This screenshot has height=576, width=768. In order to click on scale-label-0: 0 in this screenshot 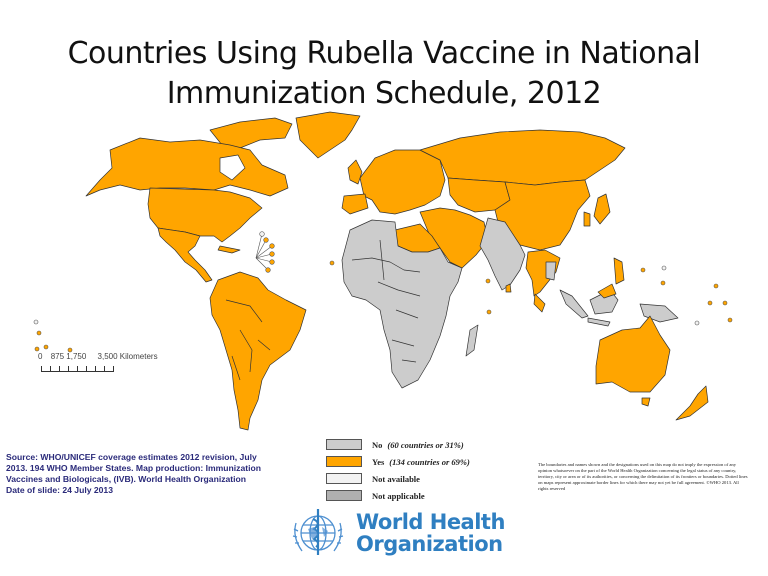, I will do `click(40, 356)`.